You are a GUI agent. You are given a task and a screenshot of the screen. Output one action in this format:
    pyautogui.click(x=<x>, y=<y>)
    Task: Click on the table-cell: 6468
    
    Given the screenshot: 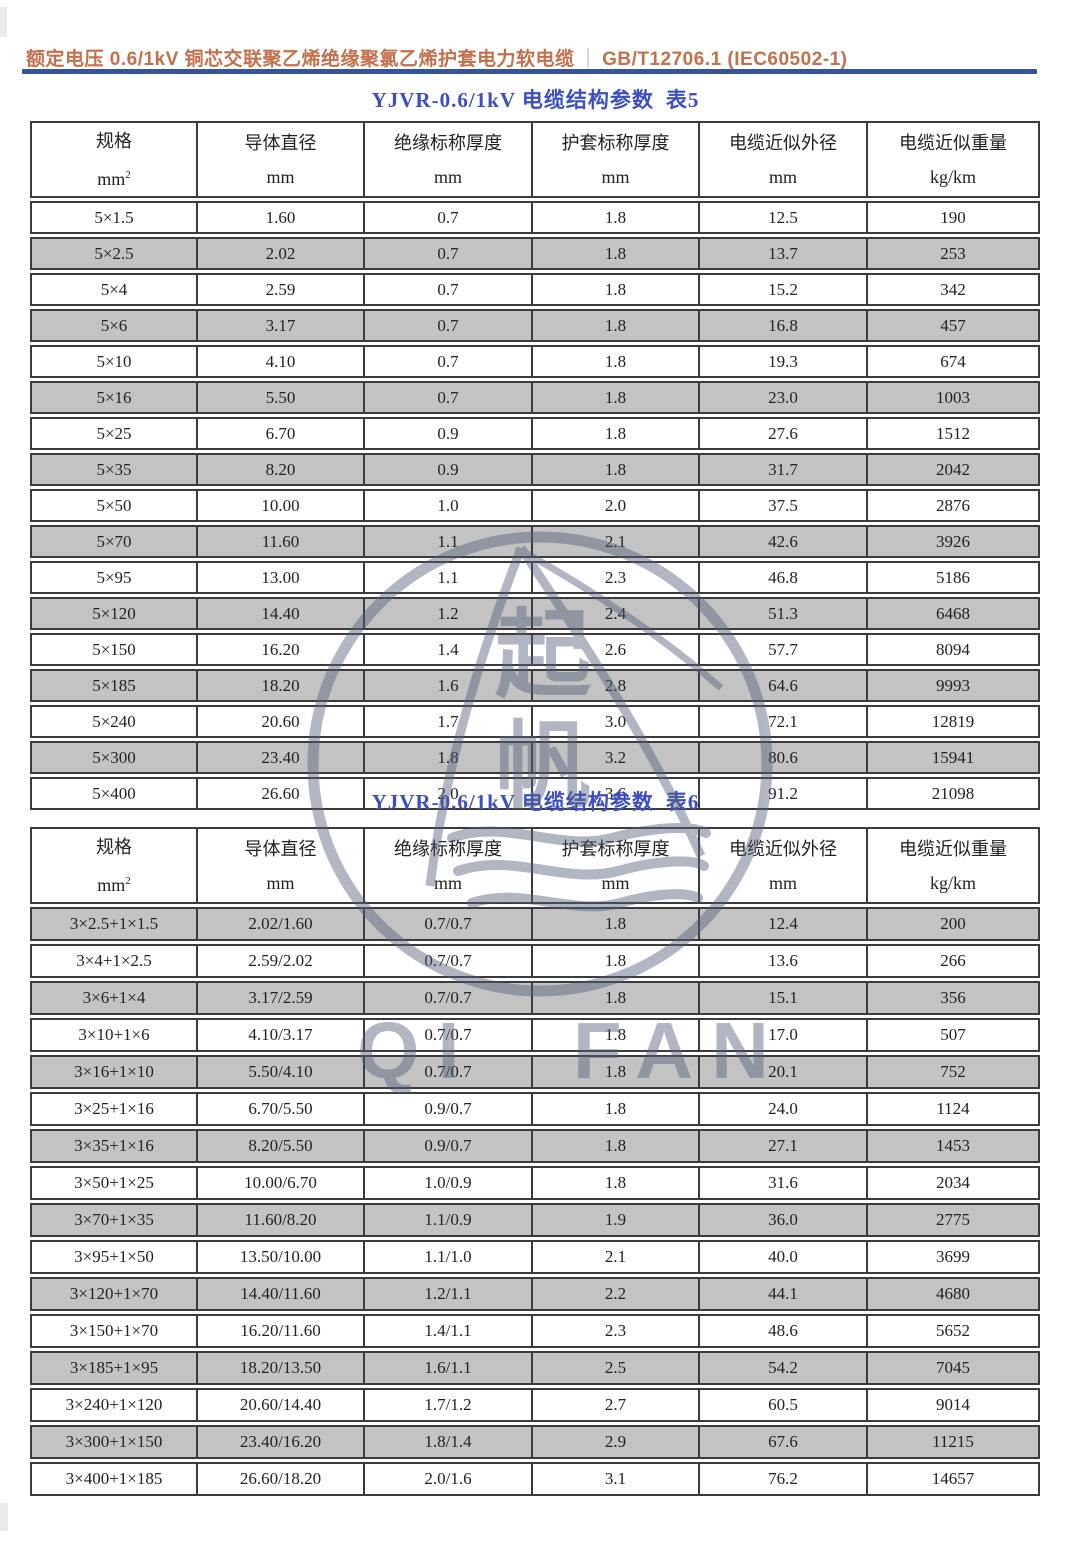 What is the action you would take?
    pyautogui.click(x=954, y=613)
    